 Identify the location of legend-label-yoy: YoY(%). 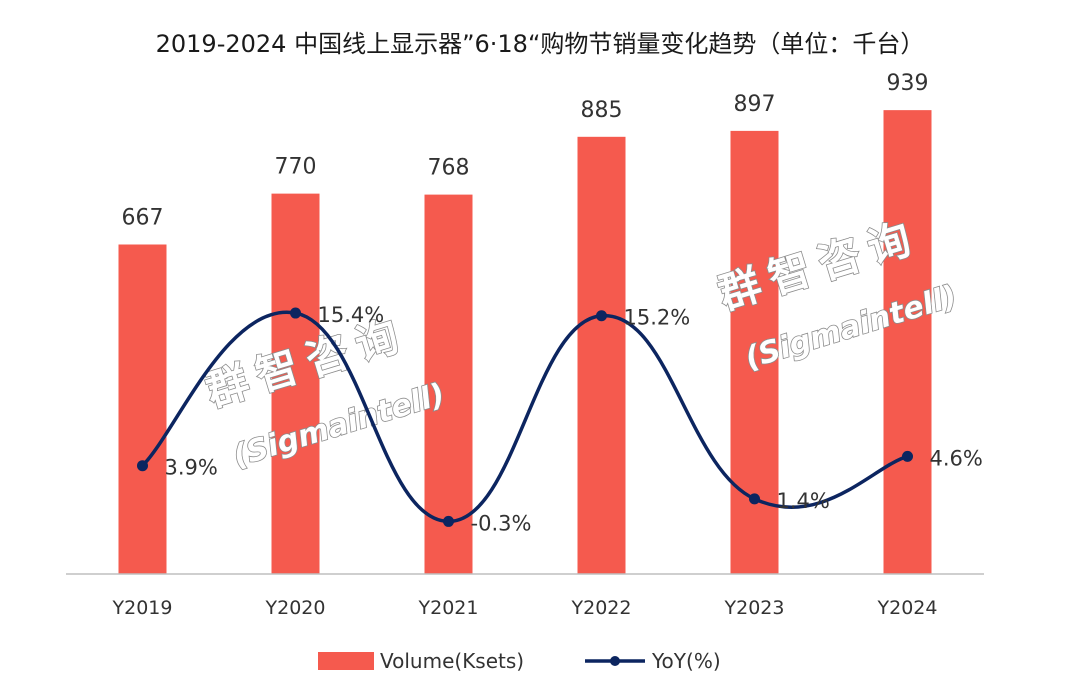
(686, 661).